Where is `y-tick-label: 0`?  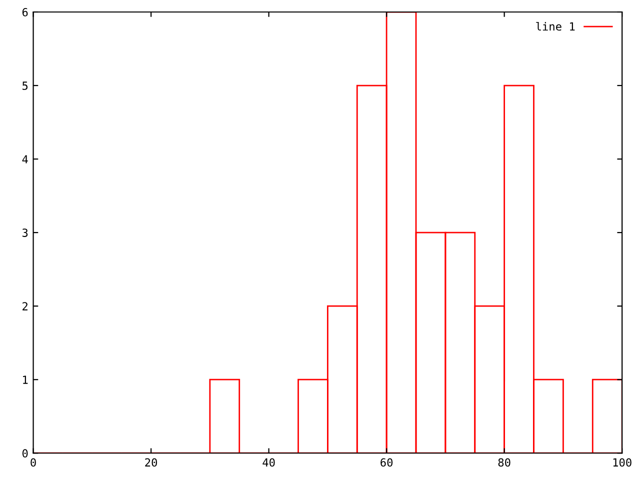
y-tick-label: 0 is located at coordinates (25, 453).